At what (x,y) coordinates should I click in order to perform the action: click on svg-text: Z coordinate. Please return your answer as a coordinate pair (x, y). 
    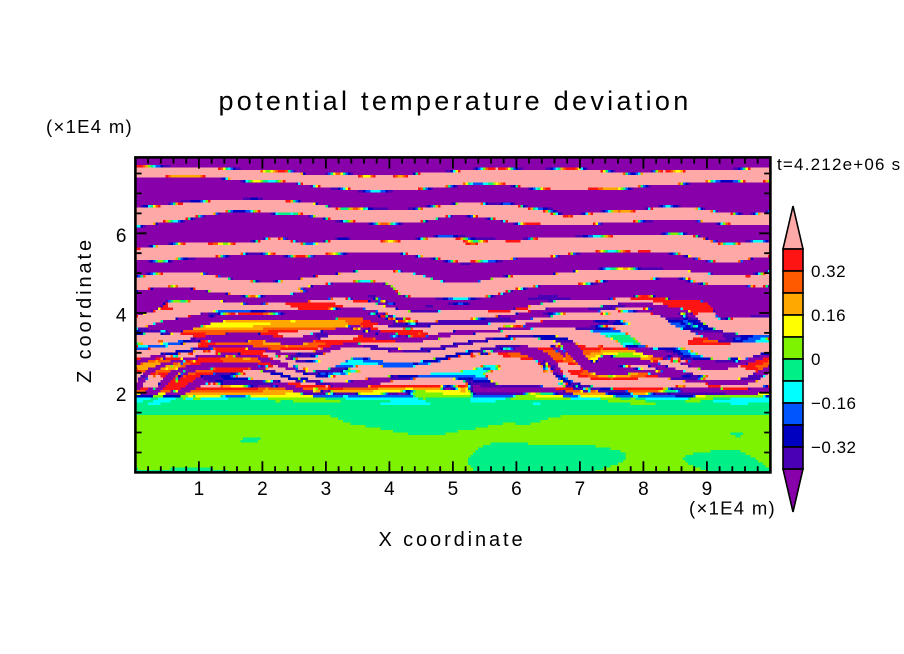
    Looking at the image, I should click on (85, 310).